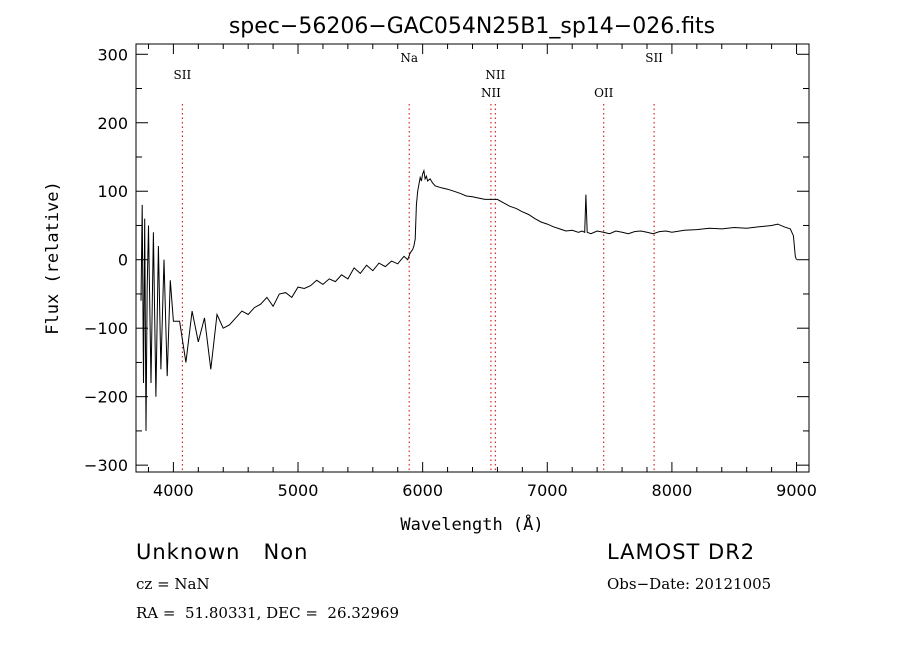 The width and height of the screenshot is (900, 650). I want to click on line-marker-label: Na, so click(409, 58).